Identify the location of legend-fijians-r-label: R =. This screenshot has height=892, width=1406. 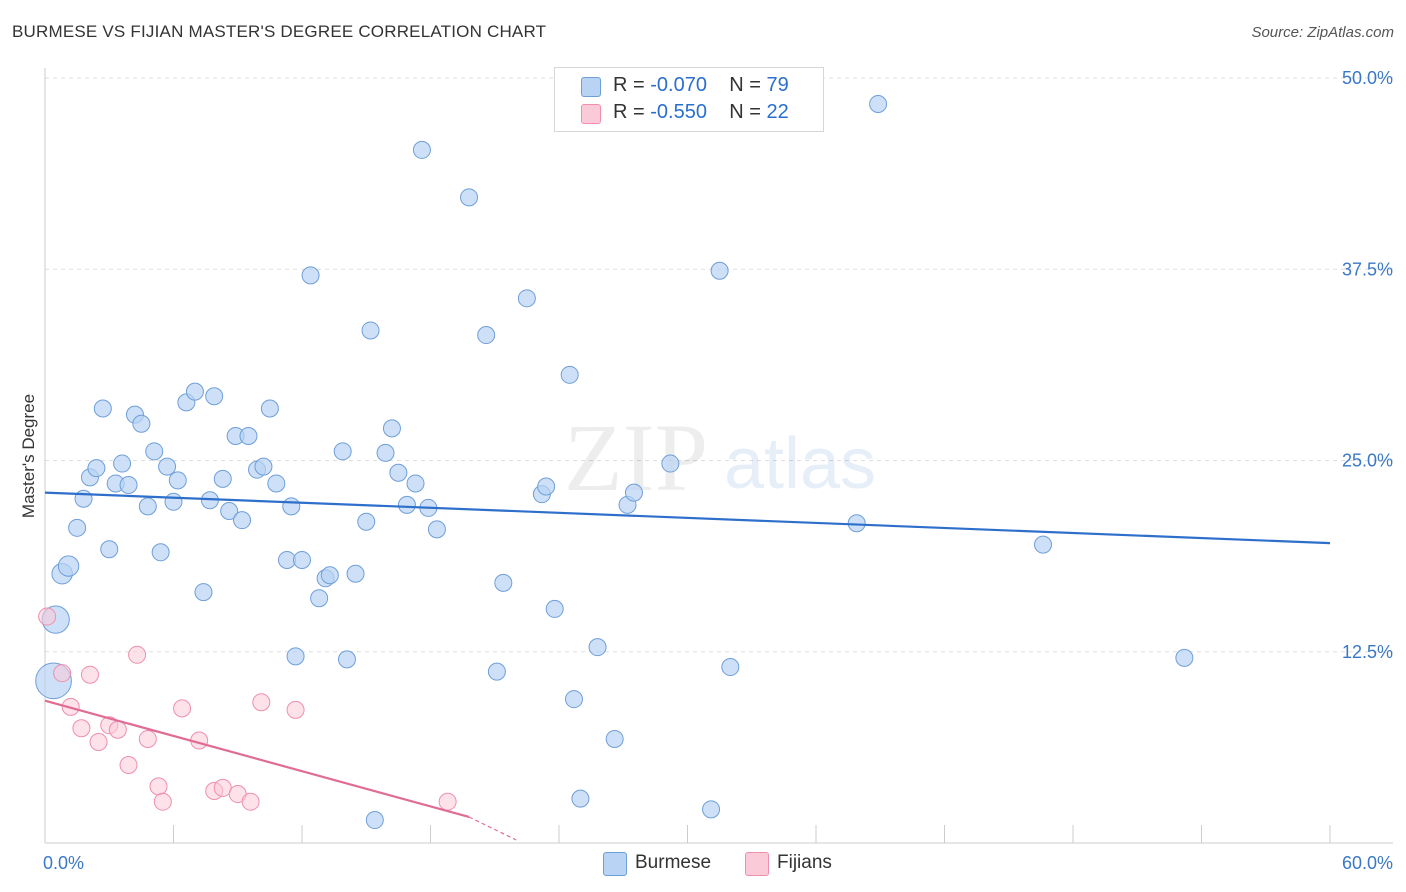
(632, 112).